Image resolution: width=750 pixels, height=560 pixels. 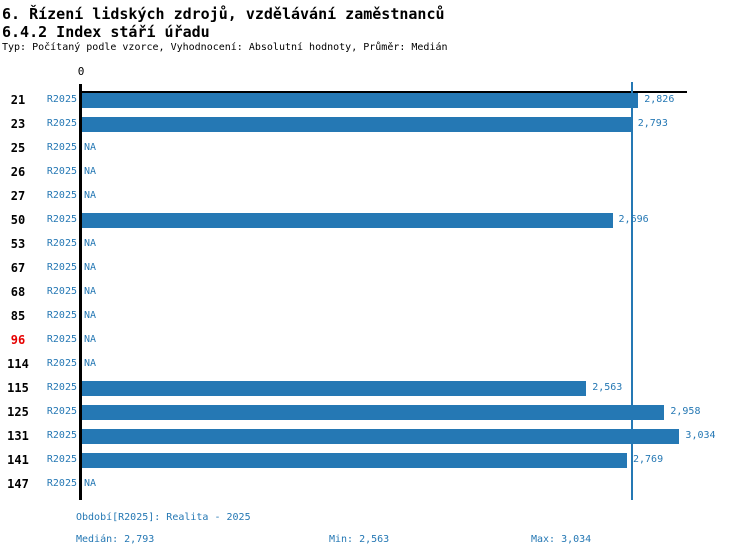 What do you see at coordinates (106, 32) in the screenshot?
I see `chart-subtitle: 6.4.2 Index stáří úřadu` at bounding box center [106, 32].